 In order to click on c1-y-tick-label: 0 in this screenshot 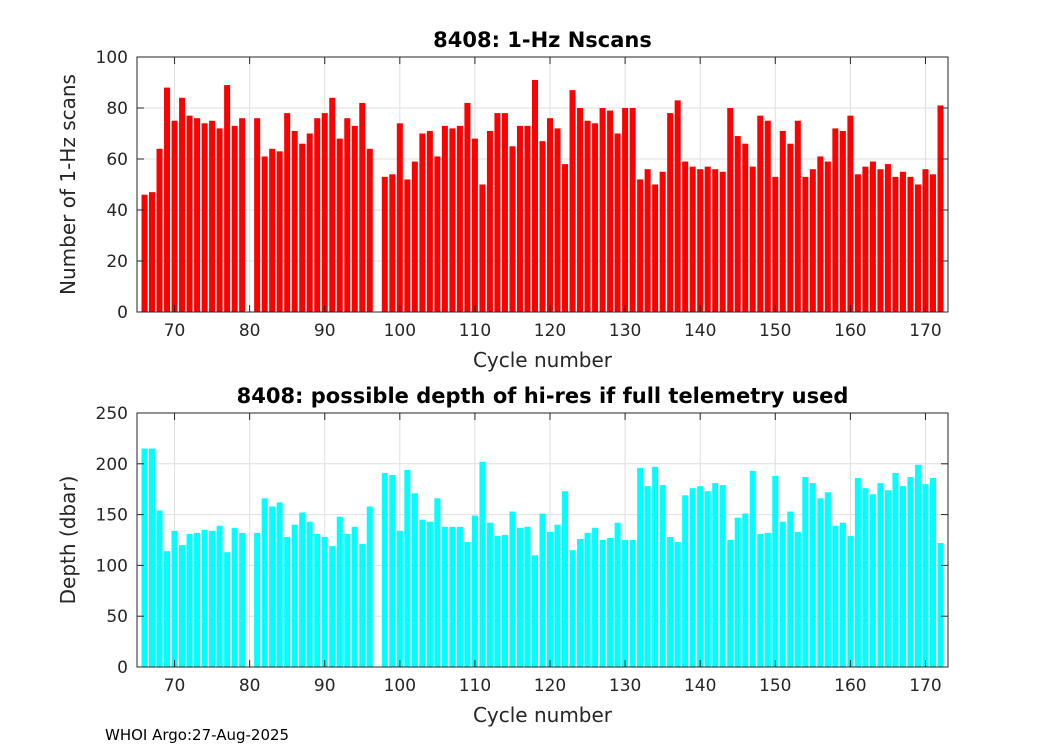, I will do `click(122, 313)`.